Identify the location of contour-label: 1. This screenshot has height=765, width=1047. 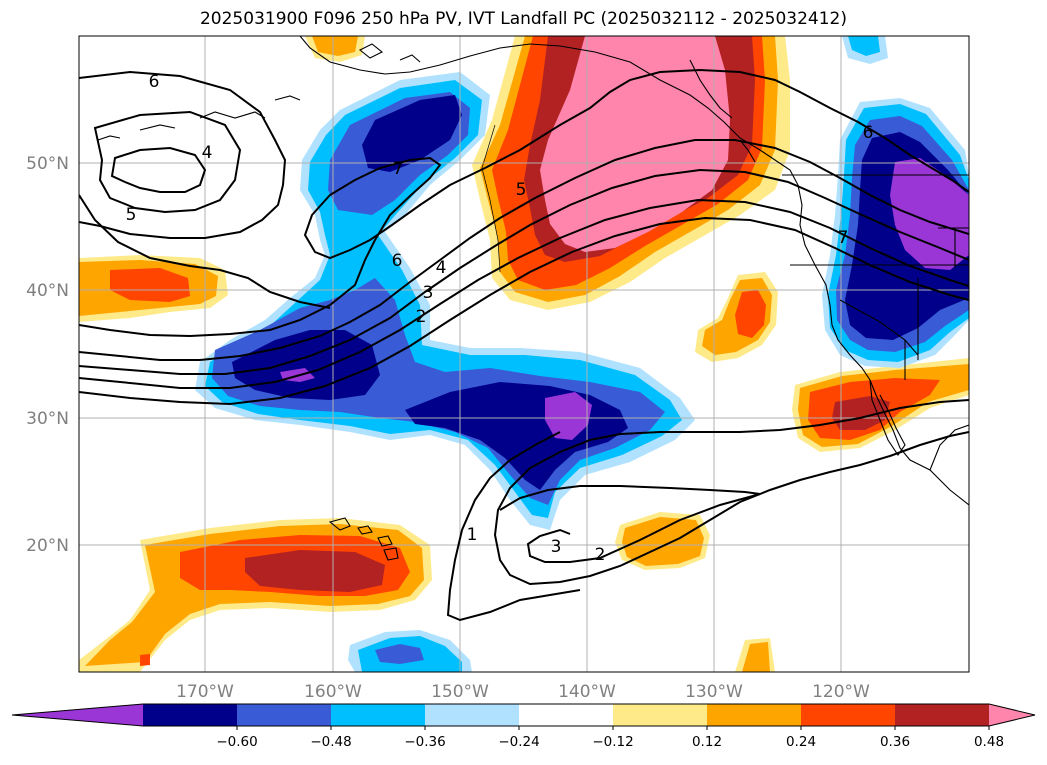
(472, 535).